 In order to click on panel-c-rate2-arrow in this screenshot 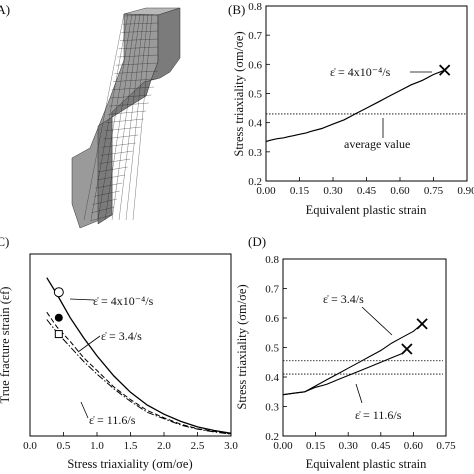, I will do `click(89, 344)`.